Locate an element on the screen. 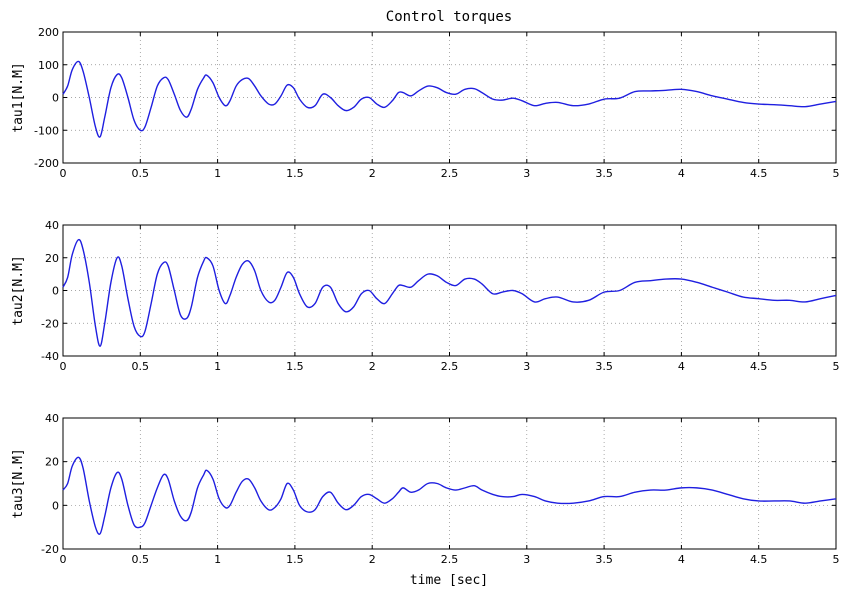 The width and height of the screenshot is (842, 593). y-tick-label: -40 is located at coordinates (50, 356).